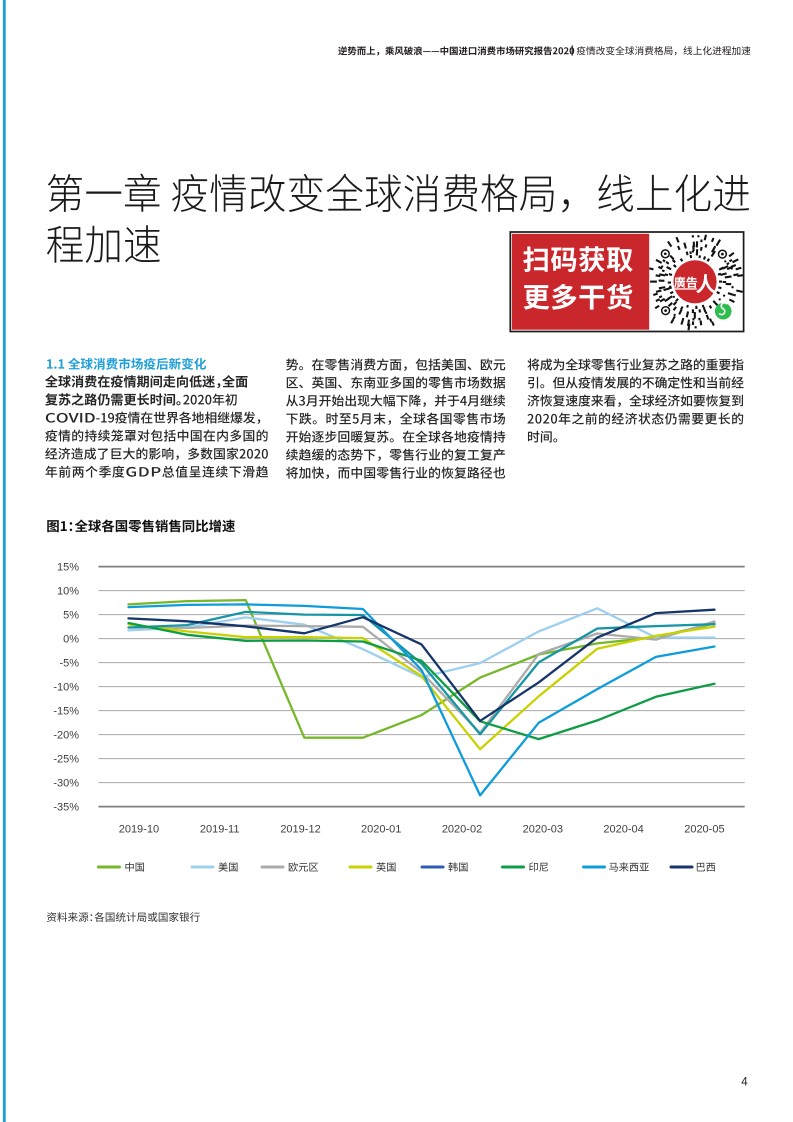  What do you see at coordinates (300, 830) in the screenshot?
I see `svg-text: 2019-12` at bounding box center [300, 830].